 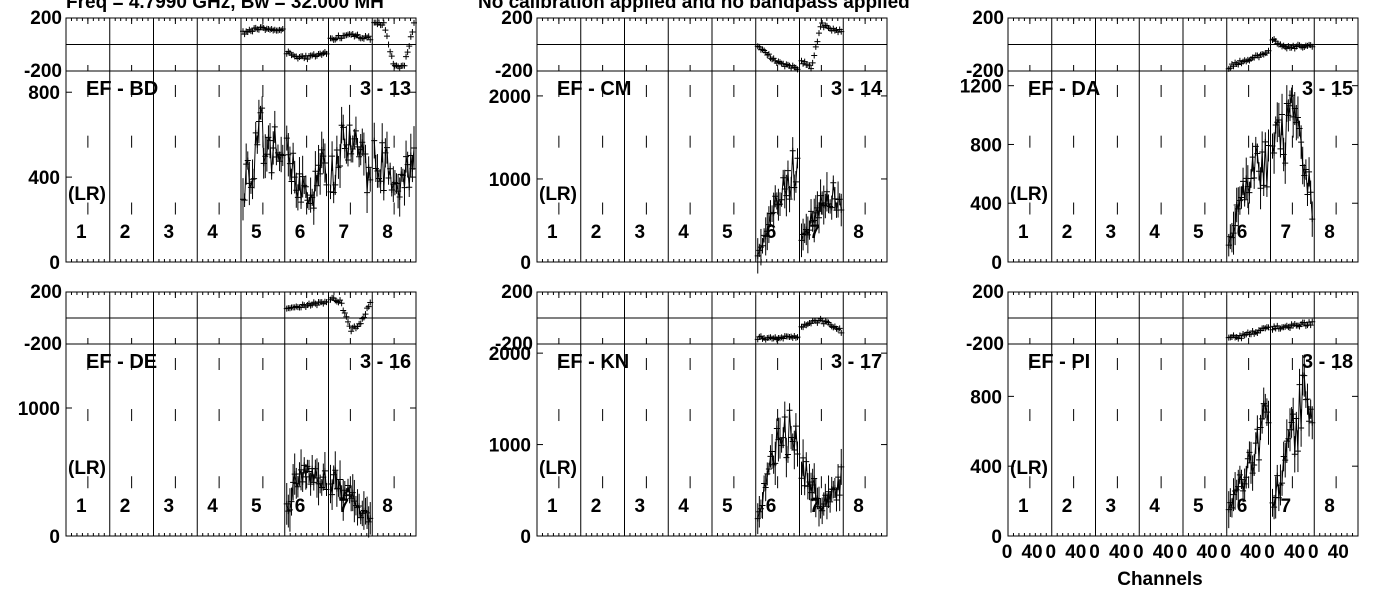 I want to click on header-frequency: Freq = 4.7990 GHz, Bw = 32.000 MH, so click(x=225, y=6).